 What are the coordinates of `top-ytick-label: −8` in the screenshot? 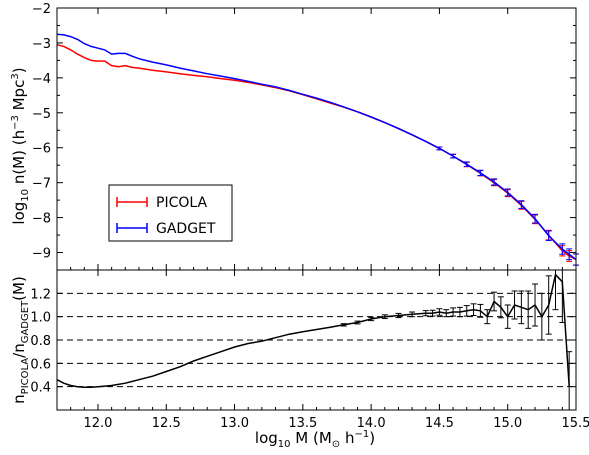 It's located at (41, 219).